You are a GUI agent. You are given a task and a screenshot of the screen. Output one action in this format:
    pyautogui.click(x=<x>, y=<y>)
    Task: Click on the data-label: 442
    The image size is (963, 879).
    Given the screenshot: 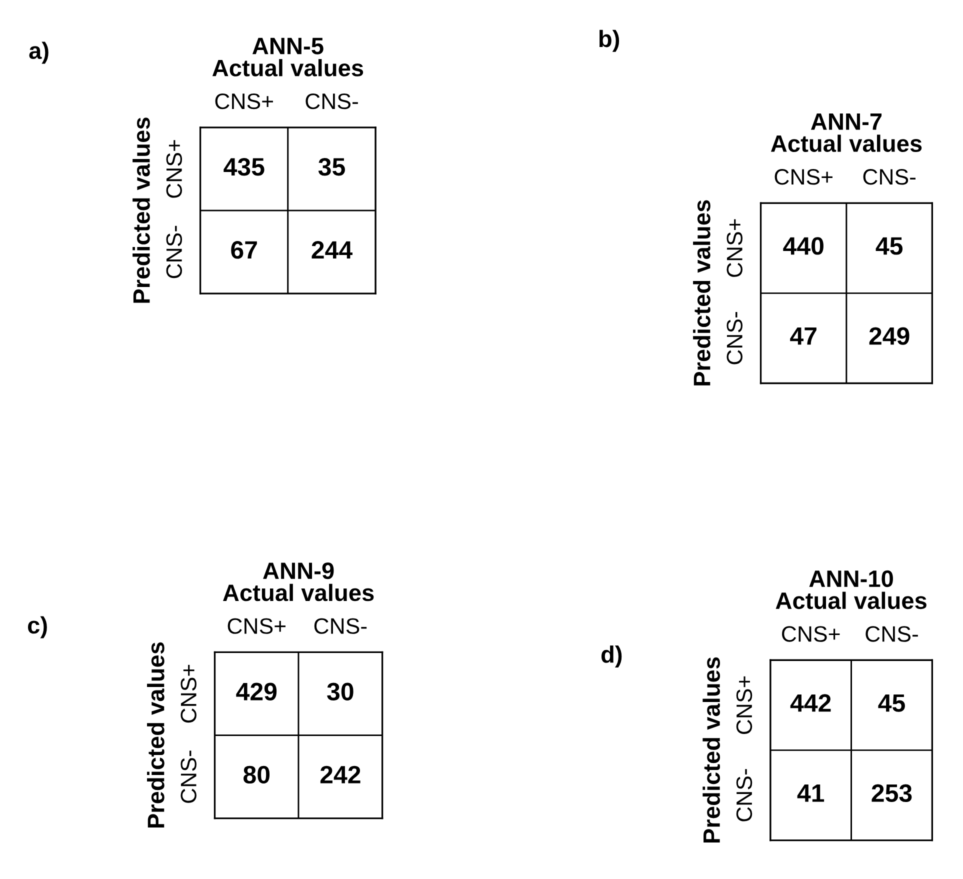 What is the action you would take?
    pyautogui.click(x=810, y=703)
    